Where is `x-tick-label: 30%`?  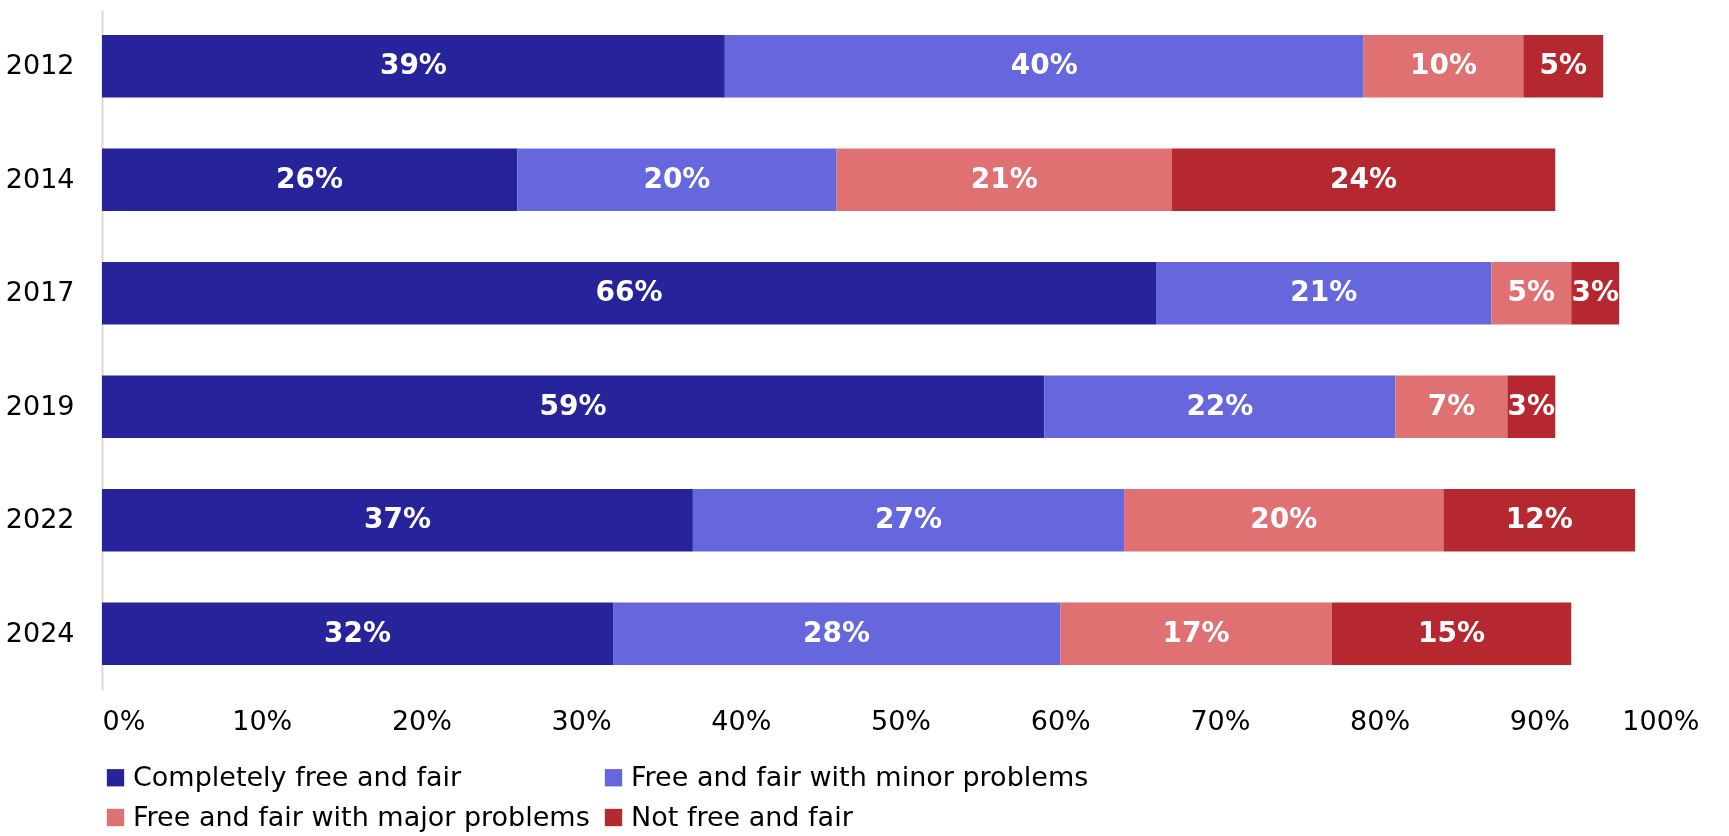
x-tick-label: 30% is located at coordinates (581, 720).